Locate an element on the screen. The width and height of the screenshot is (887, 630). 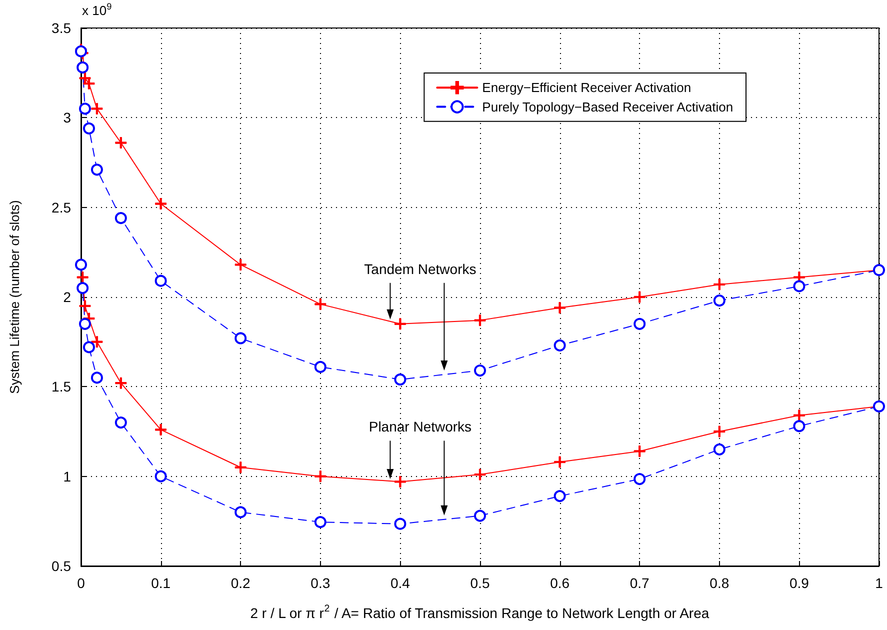
x-tick-label: 0.4 is located at coordinates (400, 583).